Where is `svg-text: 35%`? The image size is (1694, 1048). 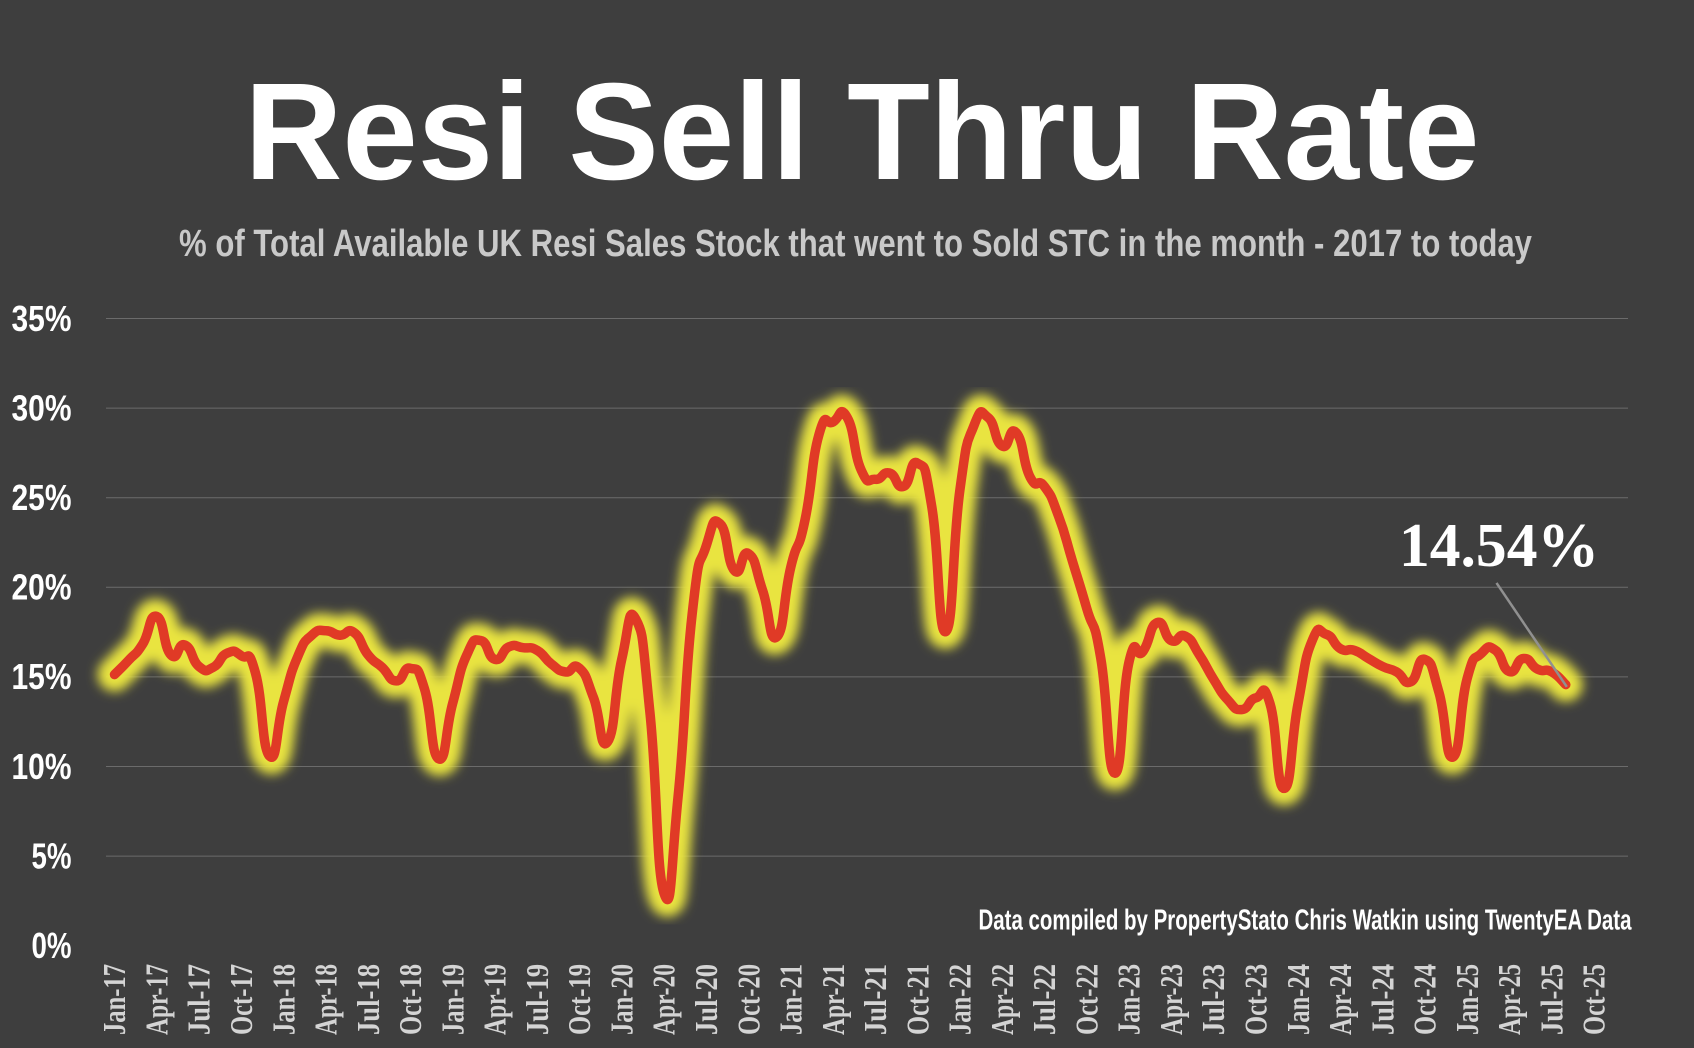
svg-text: 35% is located at coordinates (42, 318).